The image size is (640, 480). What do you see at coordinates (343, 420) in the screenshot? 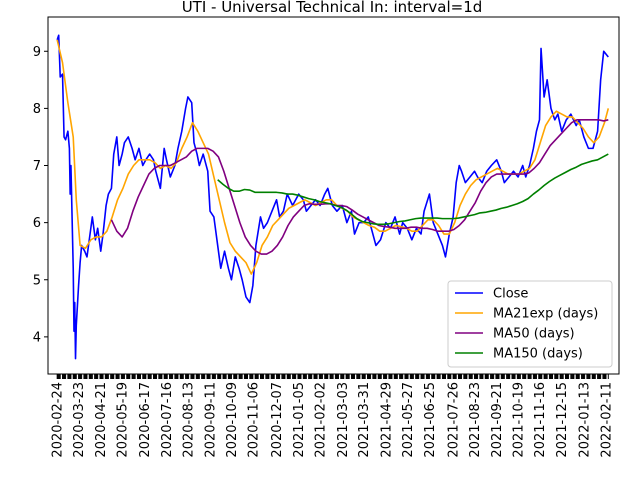
I see `x-tick-label: 2021-03-03` at bounding box center [343, 420].